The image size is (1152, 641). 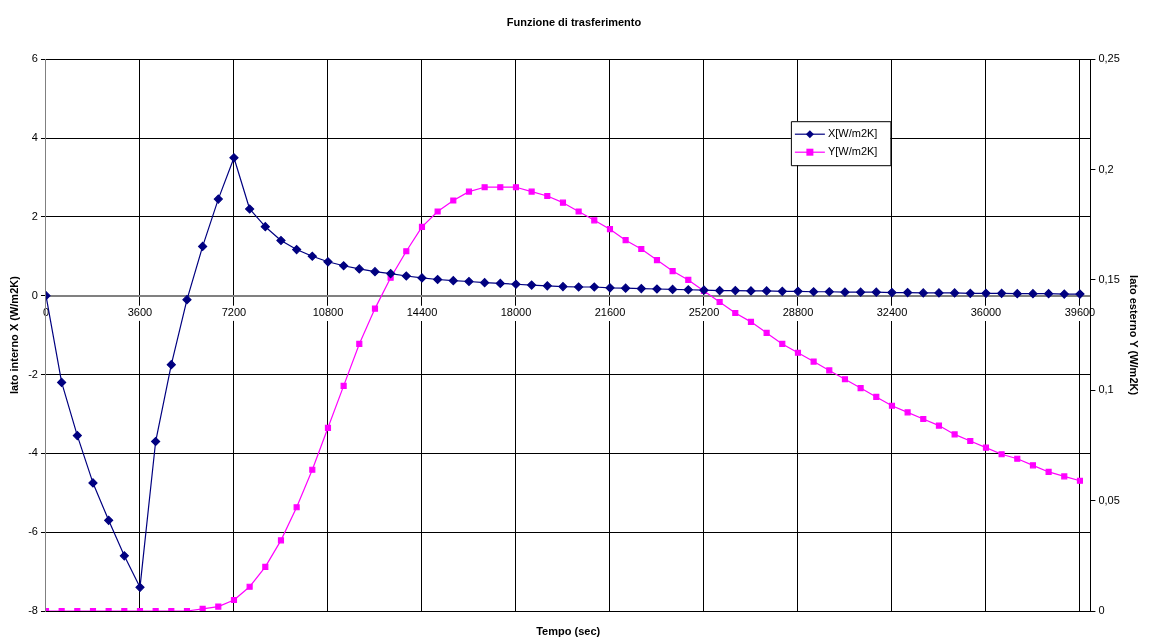 I want to click on y2-tick-label: 0,05, so click(x=1109, y=499).